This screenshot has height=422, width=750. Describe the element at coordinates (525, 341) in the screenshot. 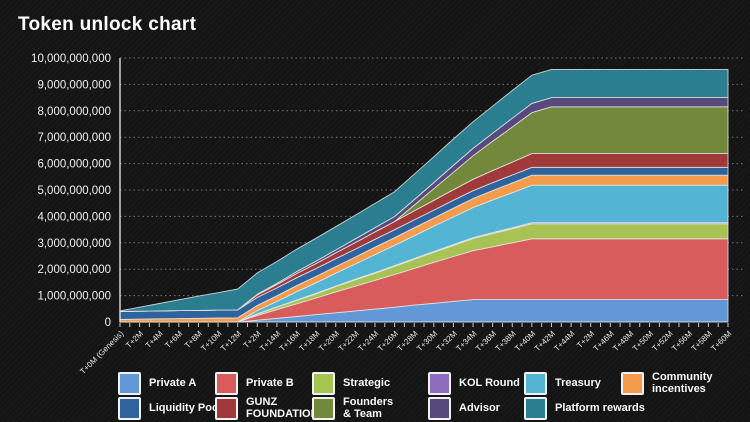

I see `x-tick-label: T+40M` at that location.